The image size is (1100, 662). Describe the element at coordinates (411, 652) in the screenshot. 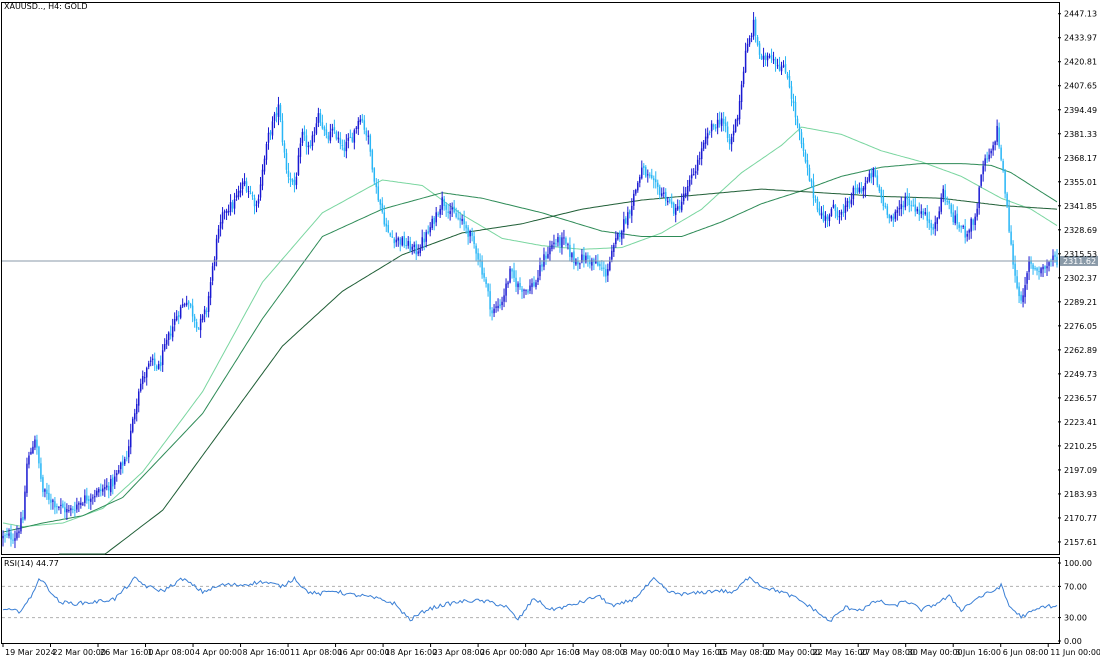

I see `time-tick-label: 18 Apr 16:00` at that location.